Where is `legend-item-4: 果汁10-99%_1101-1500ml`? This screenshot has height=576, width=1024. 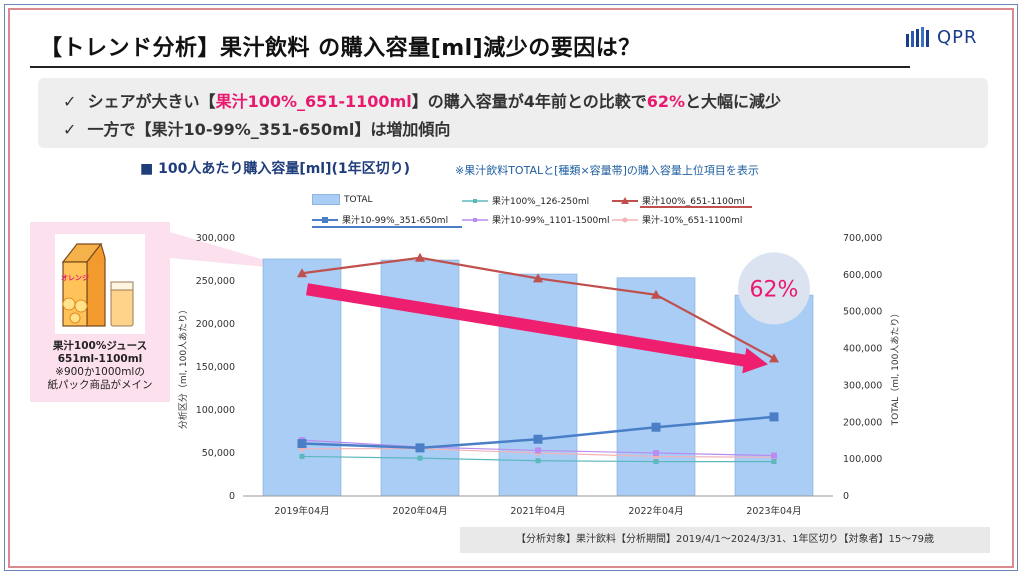 legend-item-4: 果汁10-99%_1101-1500ml is located at coordinates (536, 219).